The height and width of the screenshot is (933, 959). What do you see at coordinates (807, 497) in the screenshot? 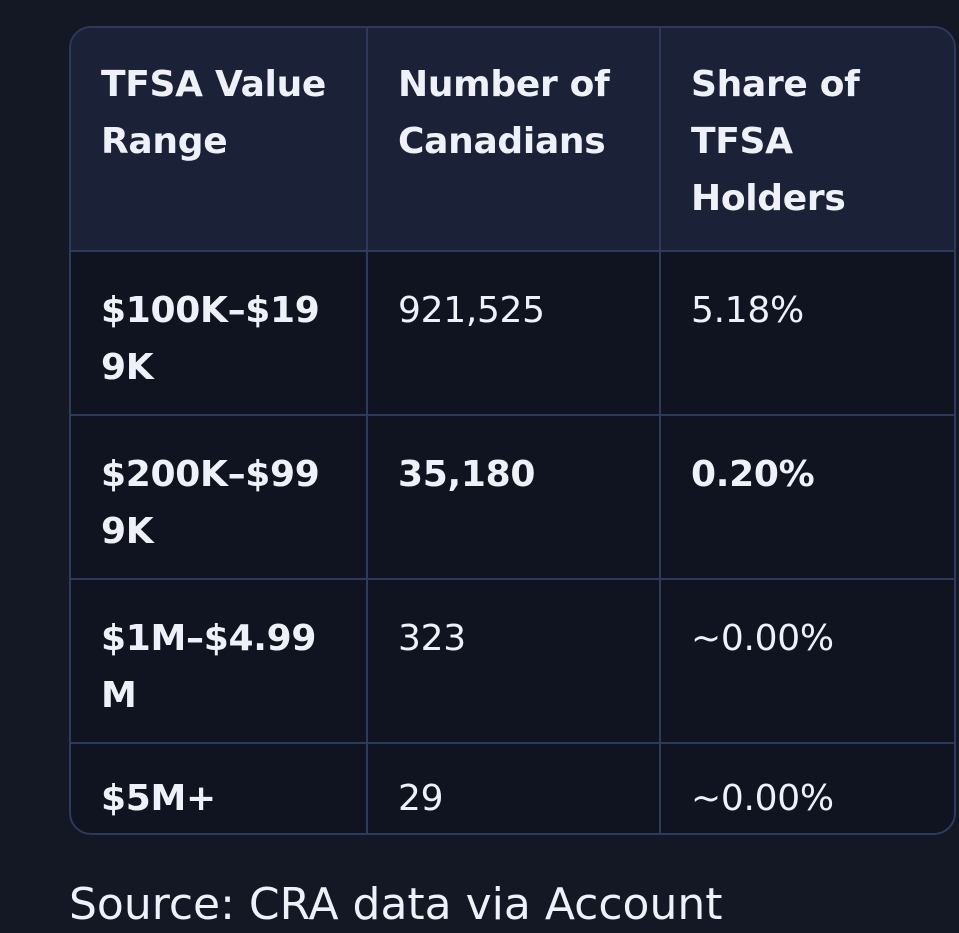
I see `cell-share: 0.20%` at bounding box center [807, 497].